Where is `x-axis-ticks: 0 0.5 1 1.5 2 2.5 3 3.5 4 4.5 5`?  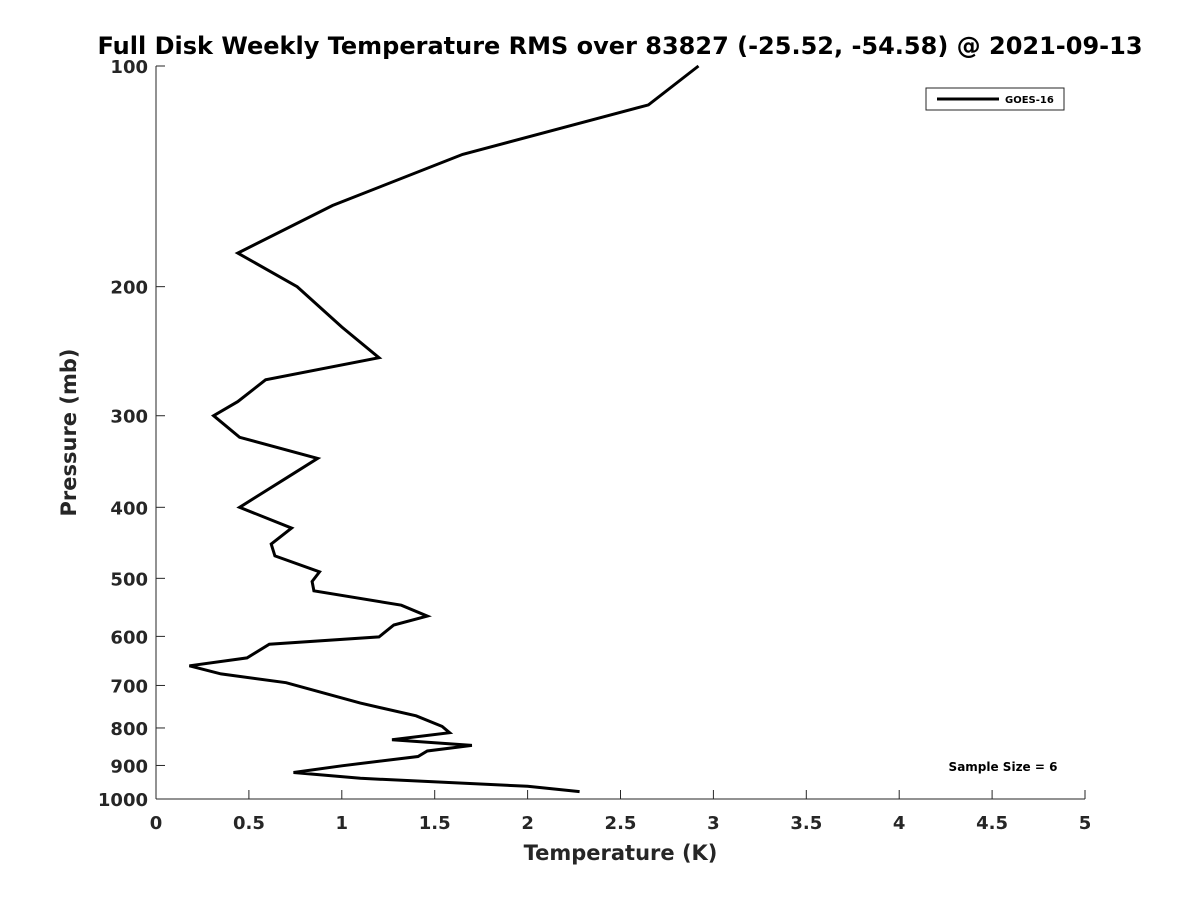
x-axis-ticks: 0 0.5 1 1.5 2 2.5 3 3.5 4 4.5 5 is located at coordinates (621, 812).